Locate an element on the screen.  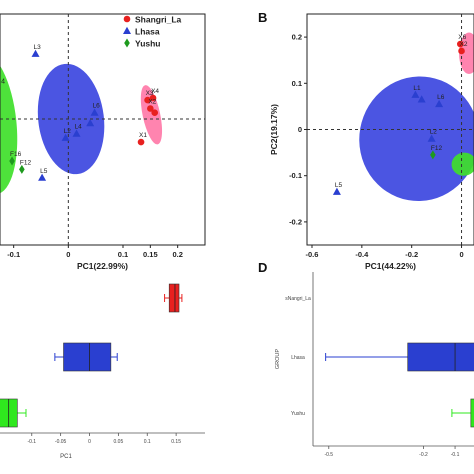
group-label-lhasa: Lhasa is located at coordinates (298, 358).